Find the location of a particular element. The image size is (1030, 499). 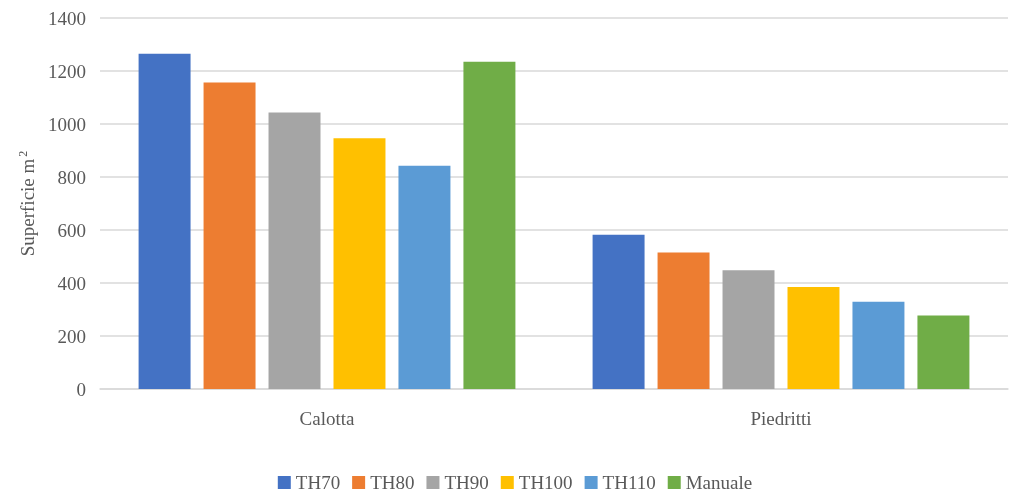

legend-label: TH100 is located at coordinates (545, 482).